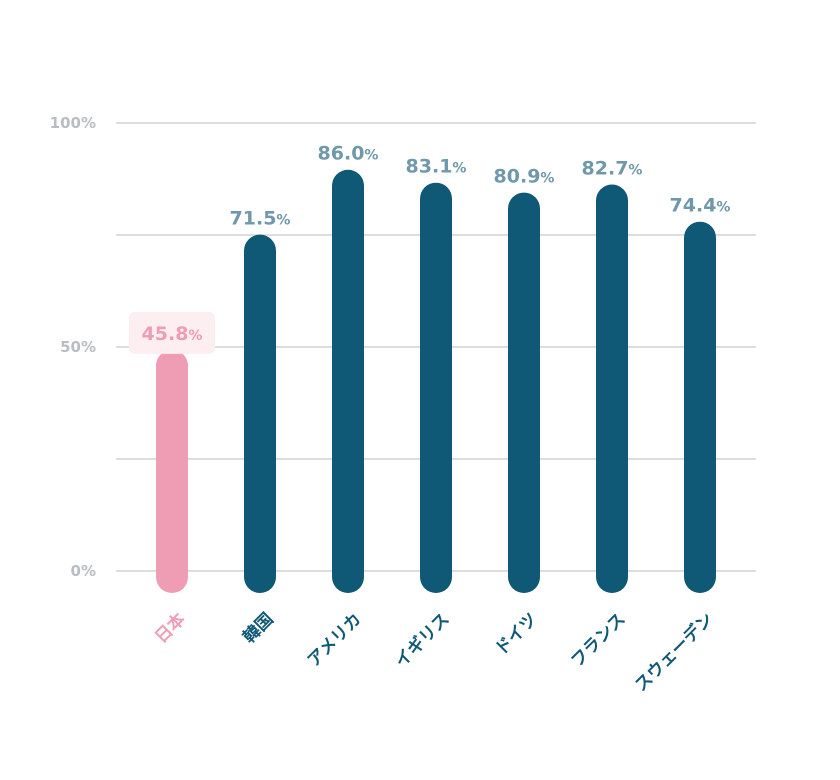 Image resolution: width=840 pixels, height=780 pixels. What do you see at coordinates (422, 640) in the screenshot?
I see `category-label: イギリス` at bounding box center [422, 640].